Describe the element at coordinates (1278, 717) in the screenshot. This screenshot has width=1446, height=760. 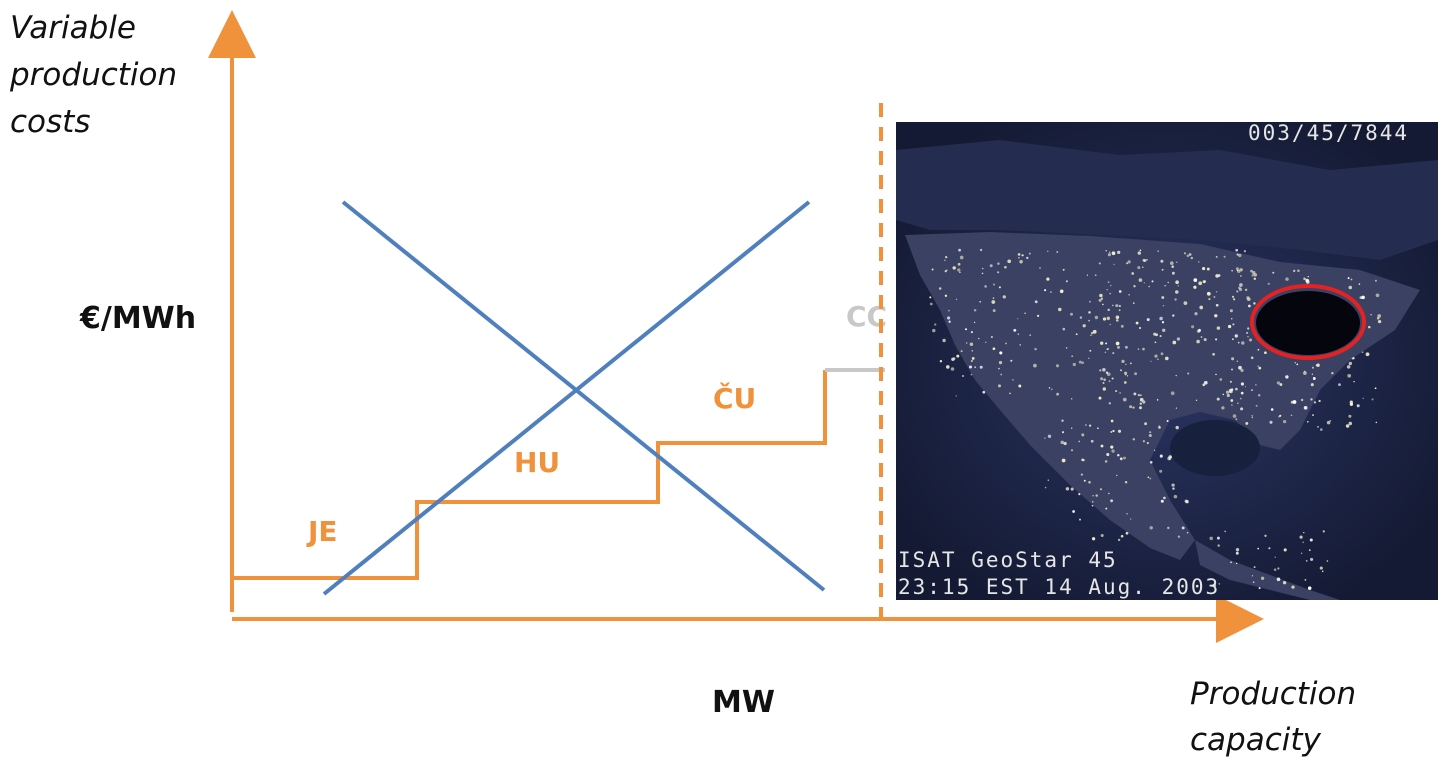
I see `x-axis-title: Production capacity` at that location.